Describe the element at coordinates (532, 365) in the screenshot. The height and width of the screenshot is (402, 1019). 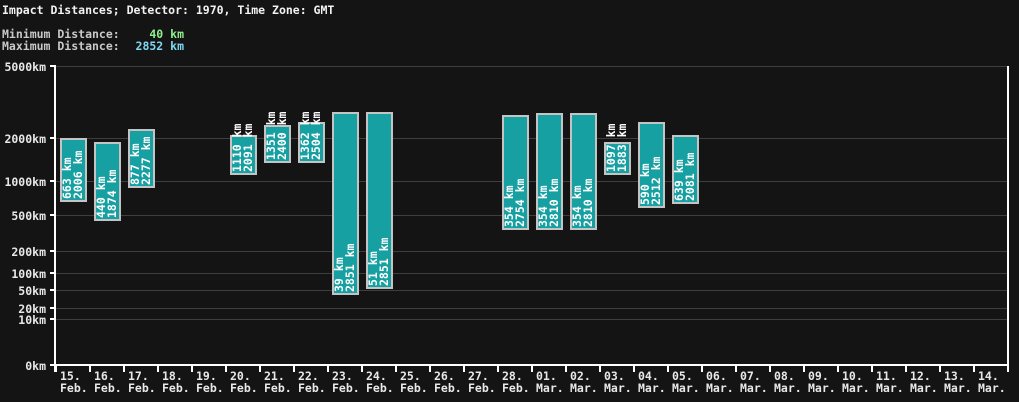
I see `x-axis` at that location.